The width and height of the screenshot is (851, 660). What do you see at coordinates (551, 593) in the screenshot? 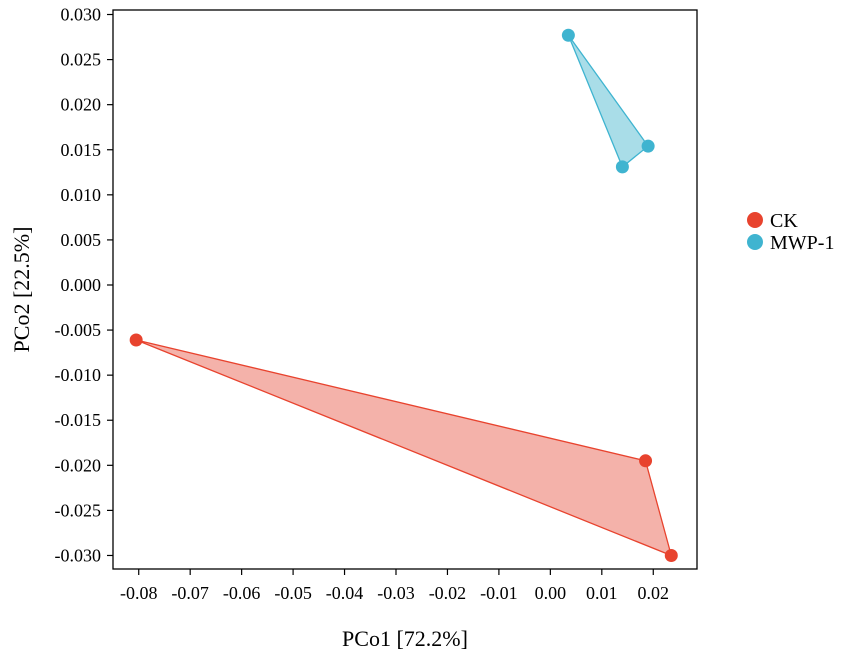
I see `x-tick-label: 0.00` at bounding box center [551, 593].